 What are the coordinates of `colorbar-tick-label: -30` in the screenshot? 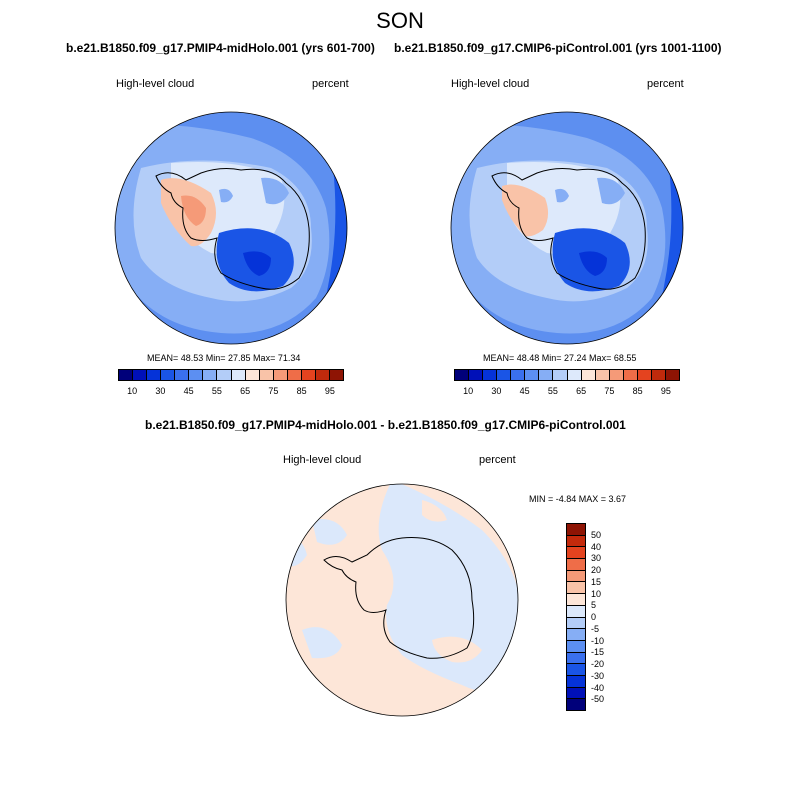 It's located at (598, 675).